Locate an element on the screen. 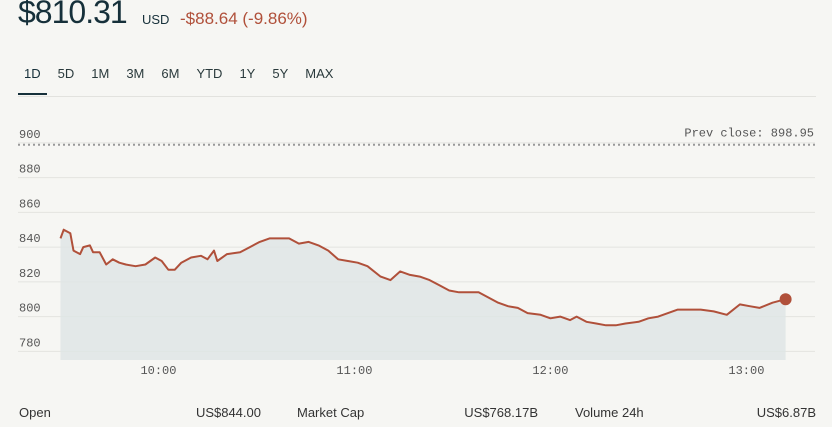 This screenshot has width=832, height=427. currency: USD is located at coordinates (156, 19).